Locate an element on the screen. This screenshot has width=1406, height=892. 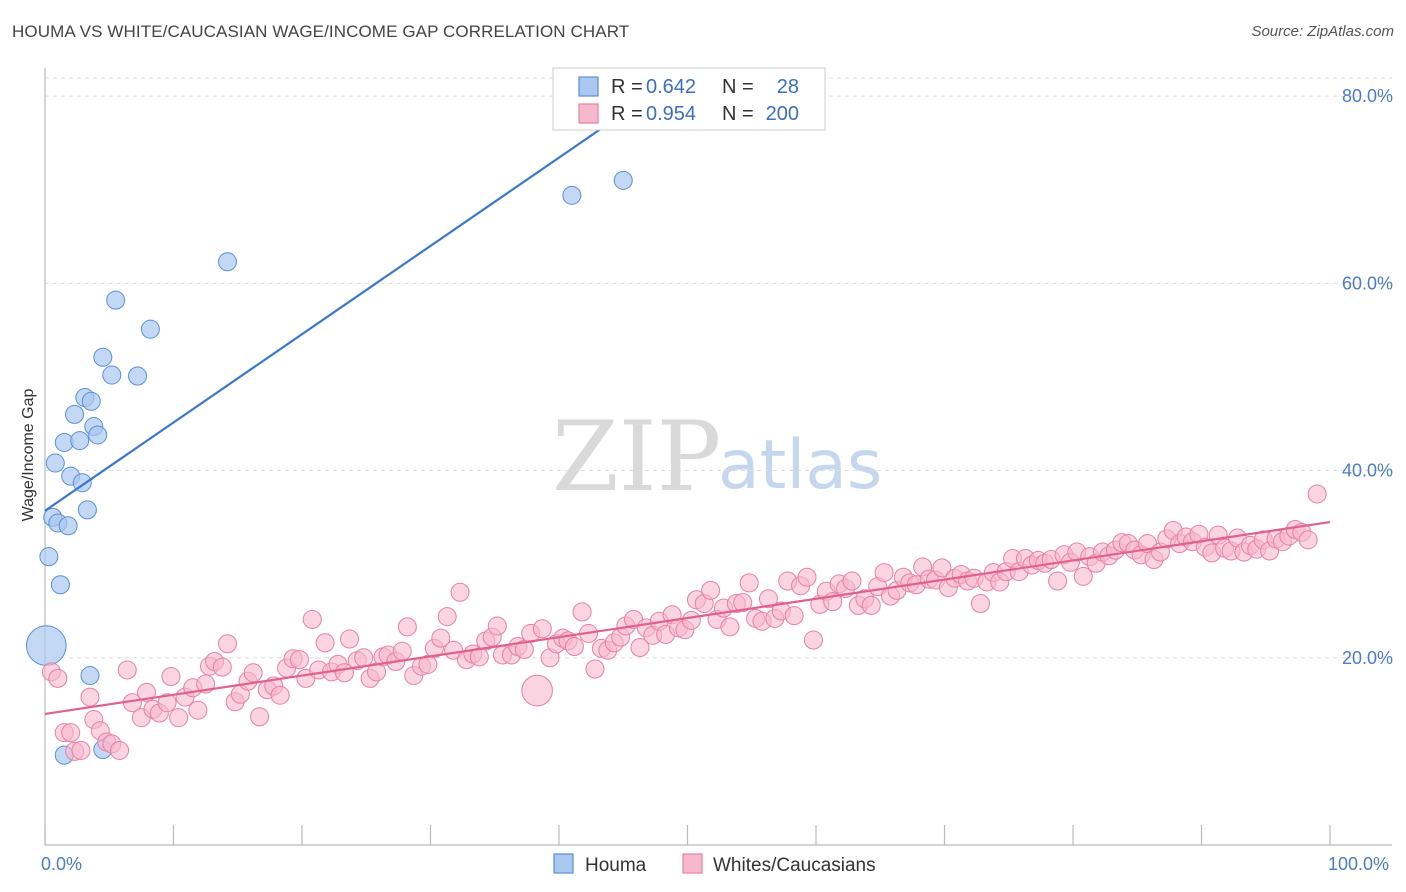
bottom-legend-label-whites: Whites/Caucasians is located at coordinates (794, 865).